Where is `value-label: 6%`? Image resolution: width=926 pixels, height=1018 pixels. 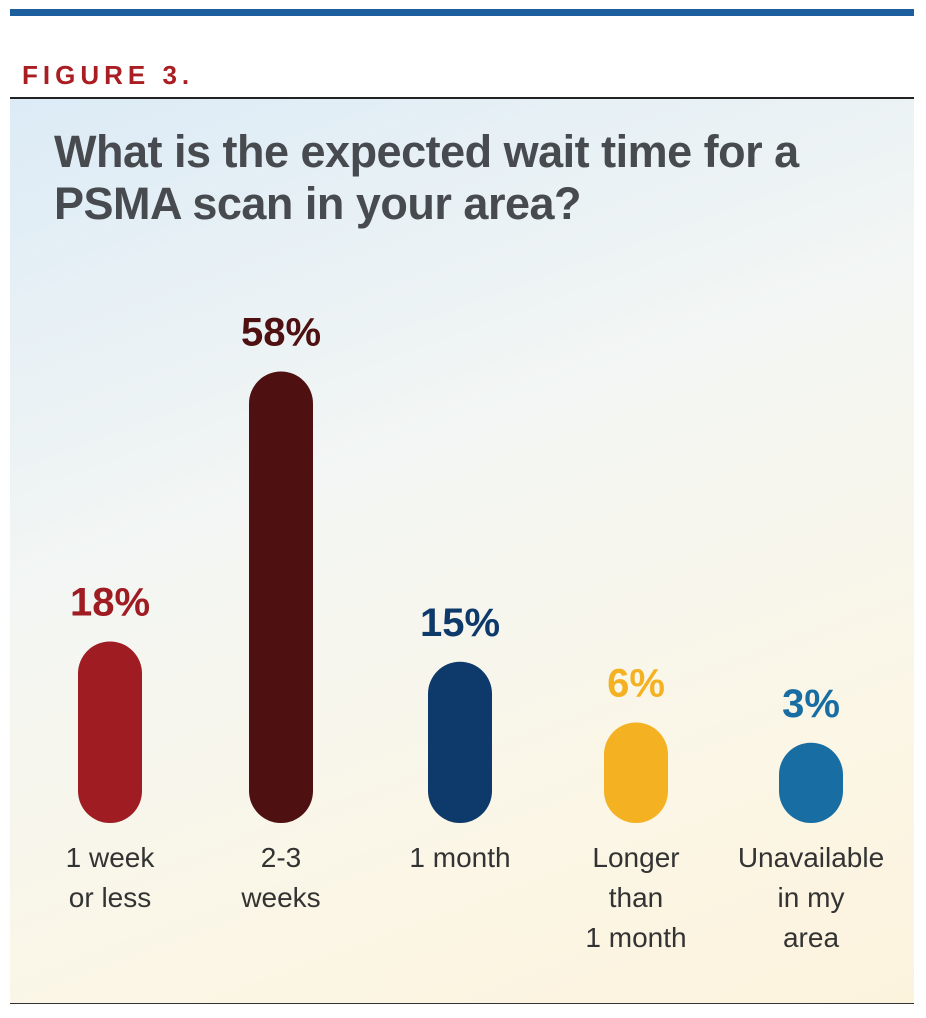 value-label: 6% is located at coordinates (636, 684).